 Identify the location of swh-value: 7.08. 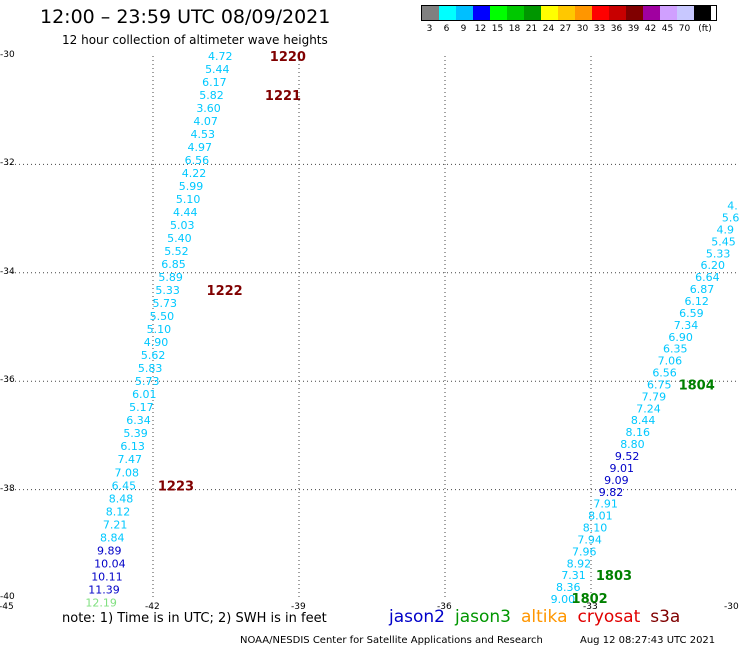
(127, 472).